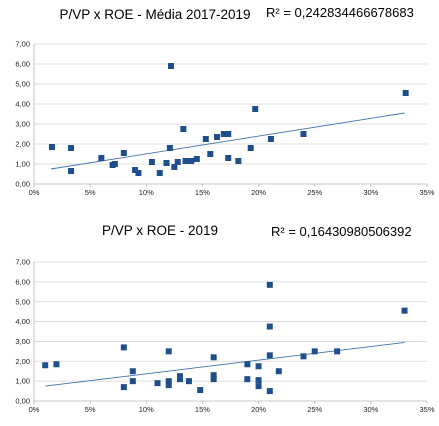 The height and width of the screenshot is (426, 439). I want to click on x-tick-label: 25%, so click(314, 409).